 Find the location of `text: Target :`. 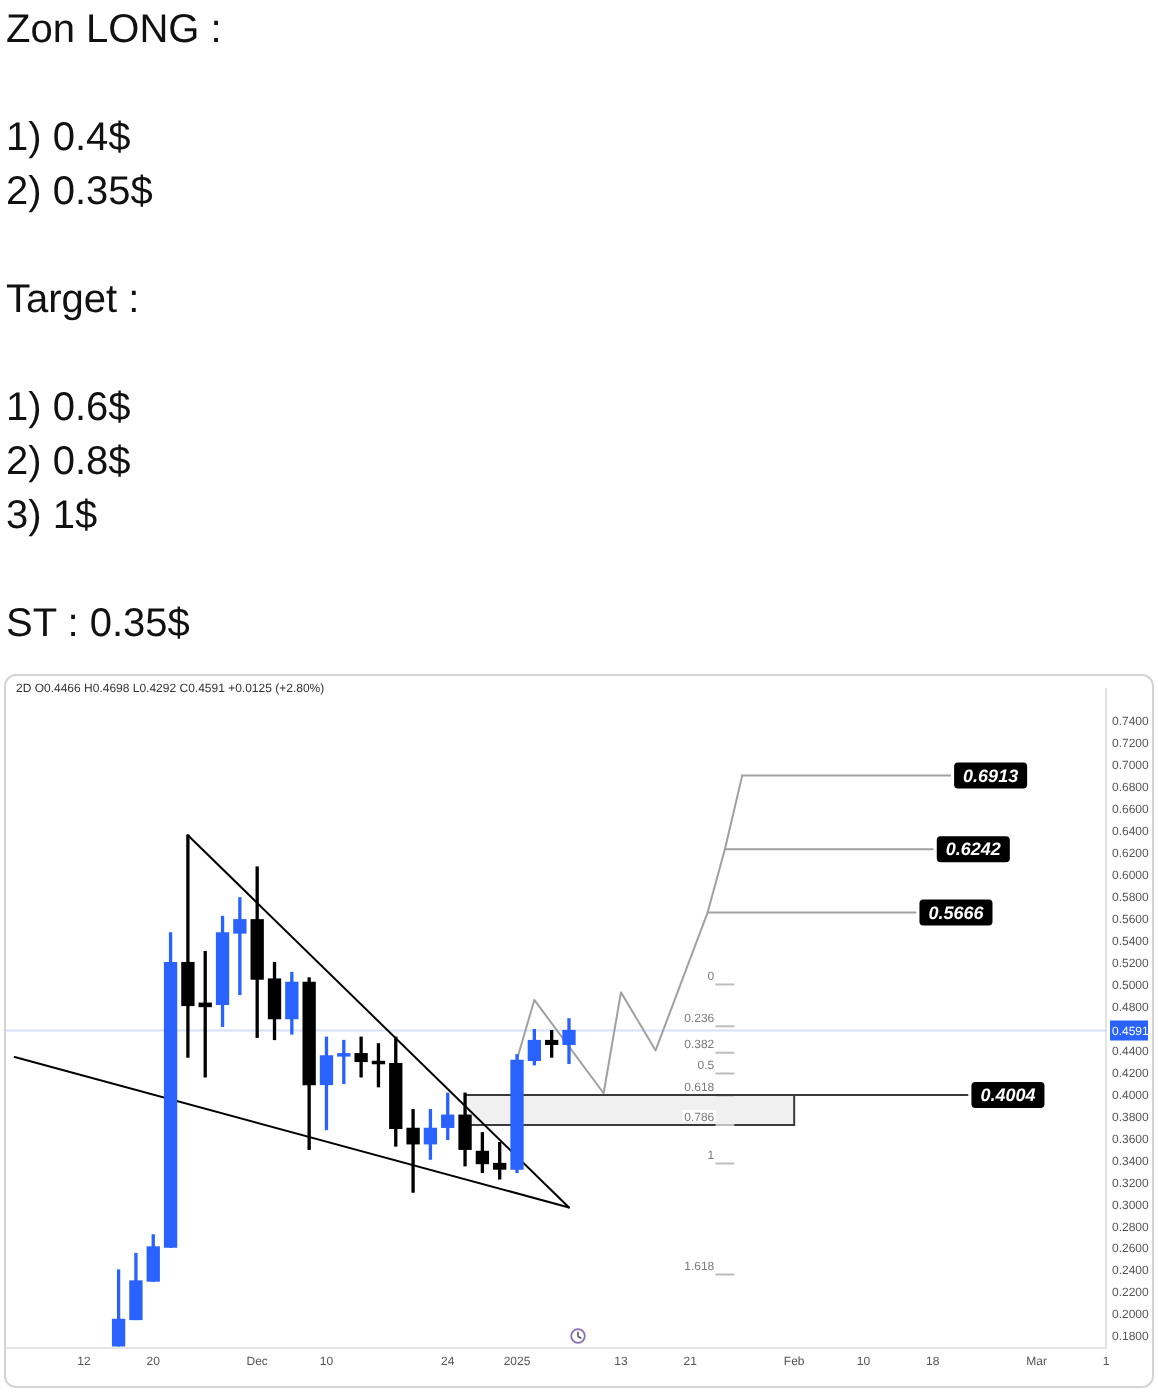

text: Target : is located at coordinates (74, 301).